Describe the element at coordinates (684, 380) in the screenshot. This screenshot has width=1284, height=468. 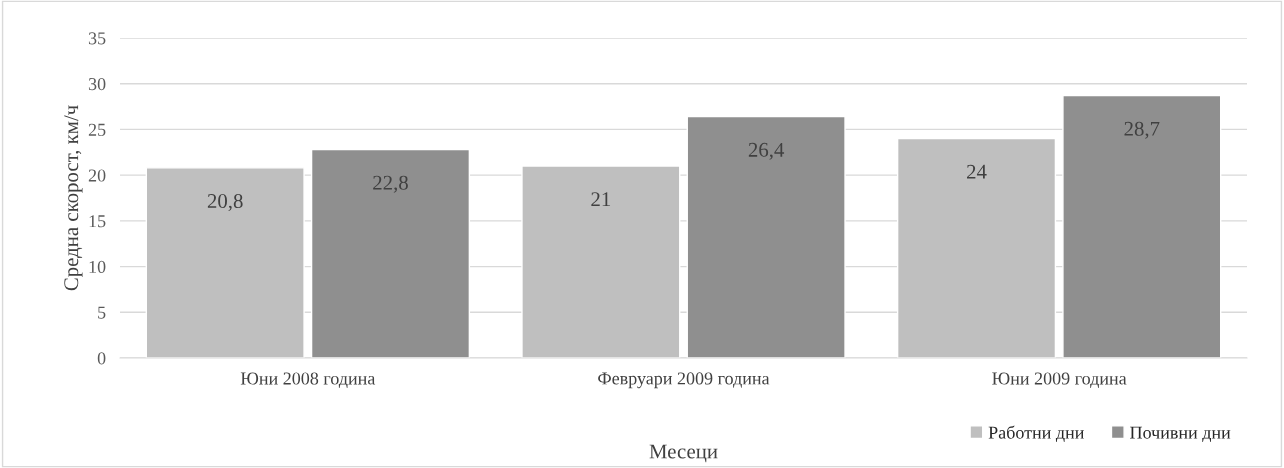
I see `x-tick-label: Февруари 2009 година` at that location.